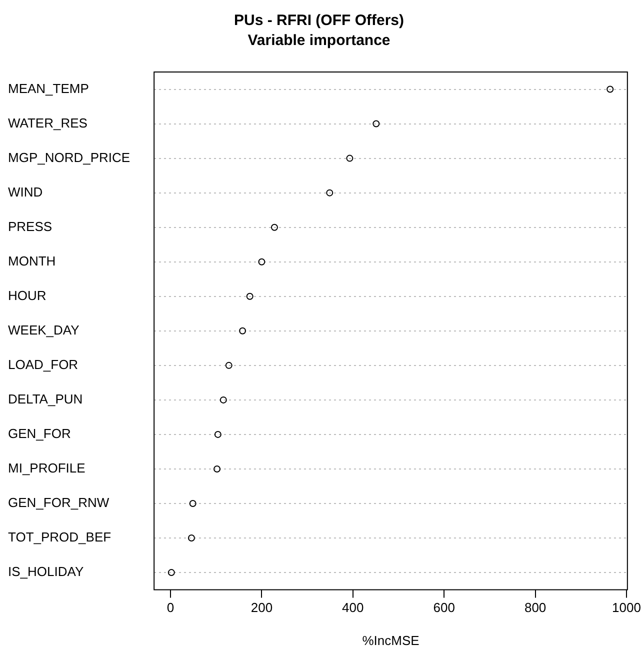  I want to click on y-tick-label: GEN_FOR, so click(39, 434).